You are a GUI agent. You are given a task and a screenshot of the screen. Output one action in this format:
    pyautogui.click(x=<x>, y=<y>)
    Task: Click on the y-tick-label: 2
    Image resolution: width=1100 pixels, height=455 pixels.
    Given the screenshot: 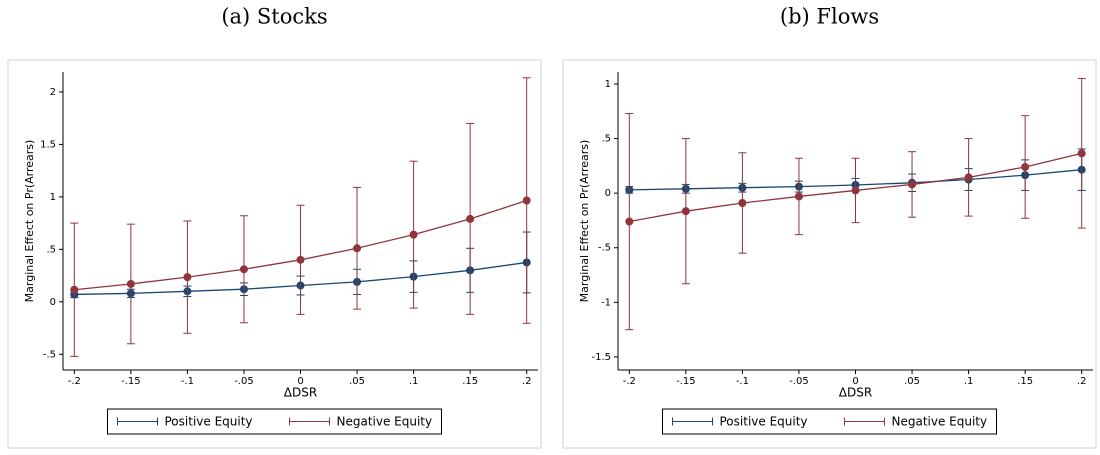 What is the action you would take?
    pyautogui.click(x=53, y=92)
    